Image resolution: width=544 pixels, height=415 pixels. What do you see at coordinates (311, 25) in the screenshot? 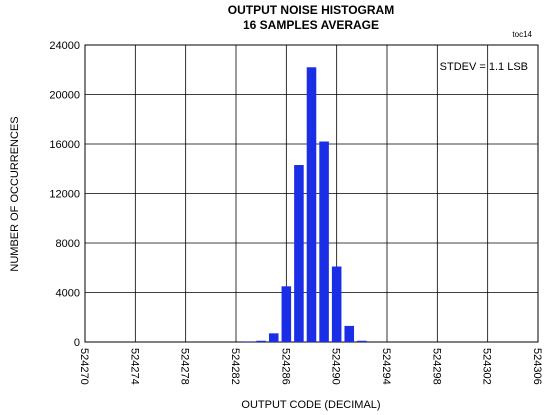
I see `chart-subtitle: 16 SAMPLES AVERAGE` at bounding box center [311, 25].